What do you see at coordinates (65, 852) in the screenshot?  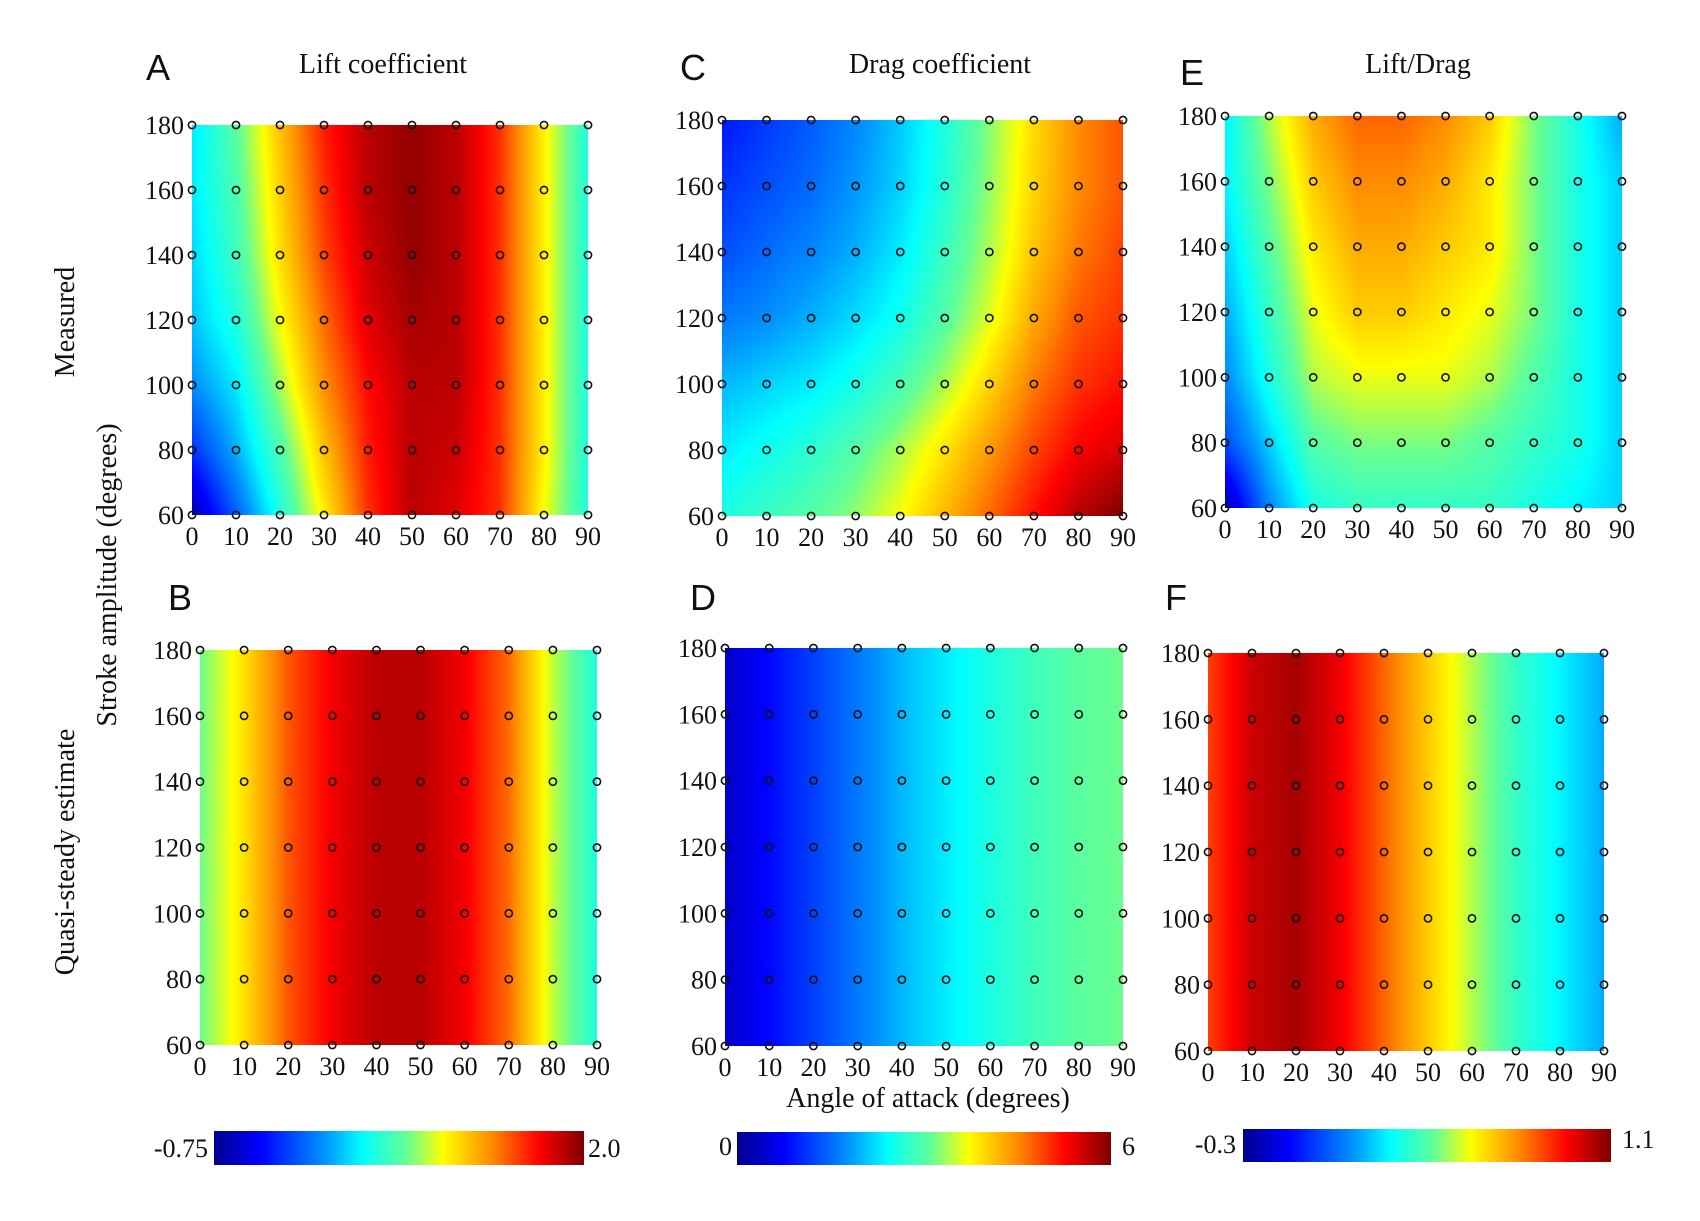 I see `row-label-quasi-steady: Quasi-steady estimate` at bounding box center [65, 852].